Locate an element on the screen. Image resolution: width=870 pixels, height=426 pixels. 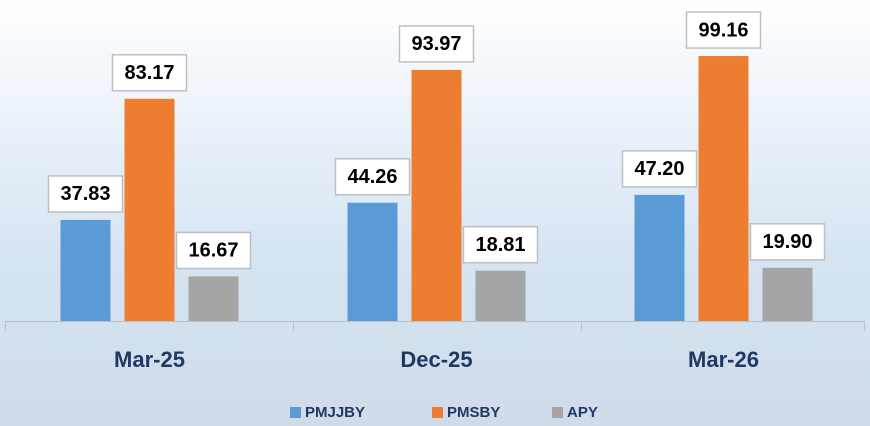
x-tick-label: Mar-25 is located at coordinates (149, 359).